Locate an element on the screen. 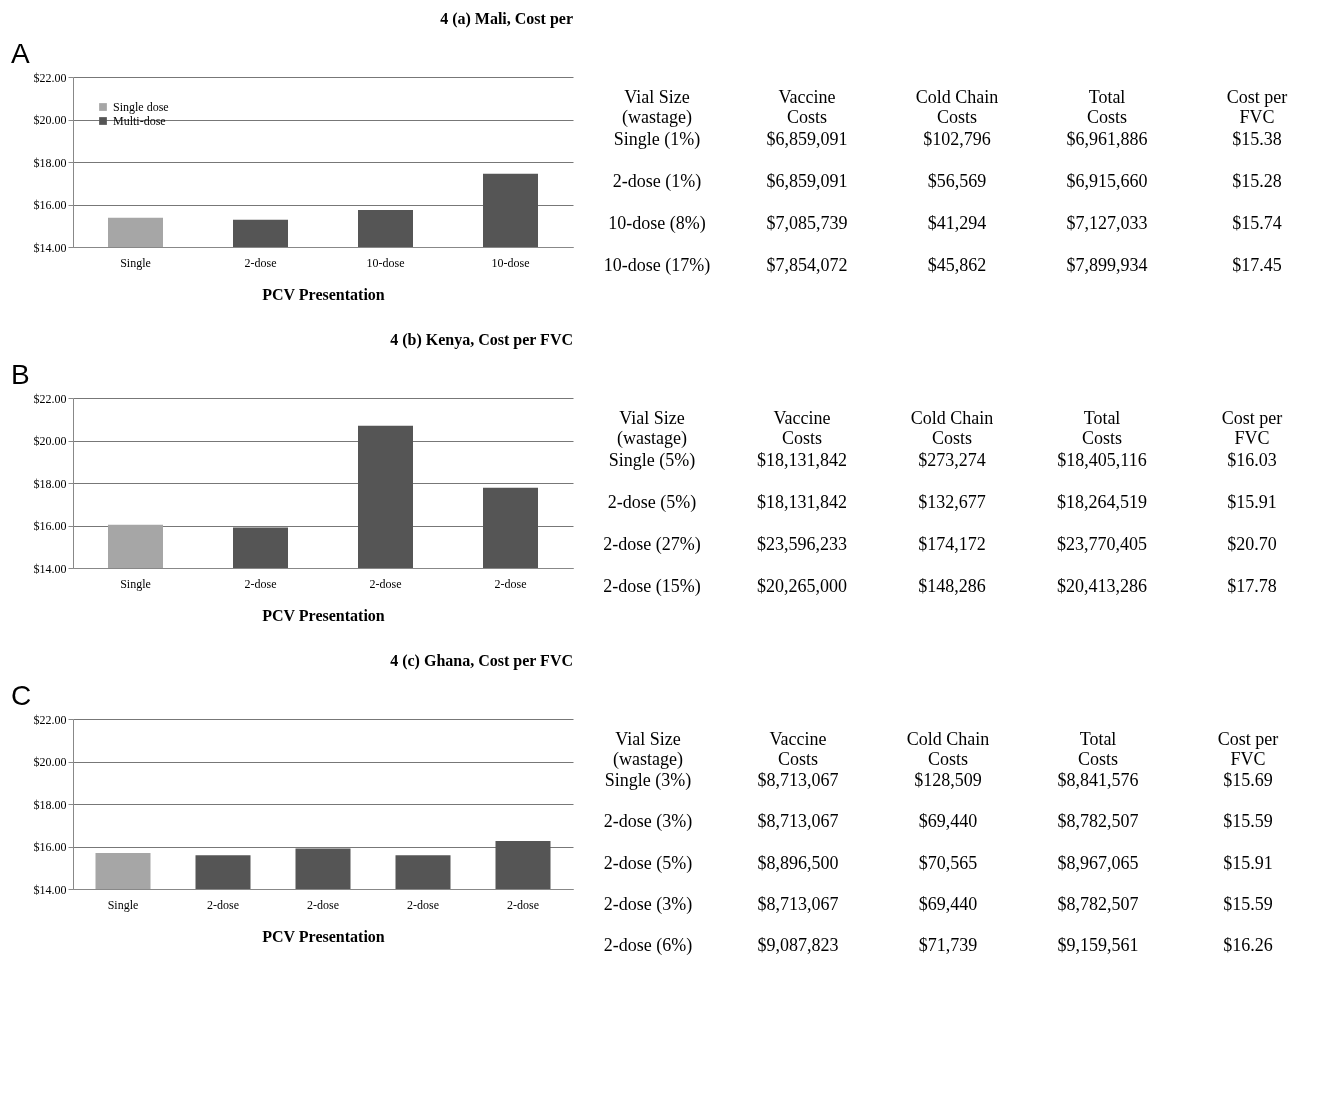 The width and height of the screenshot is (1336, 1100). text: $69,440 is located at coordinates (948, 821).